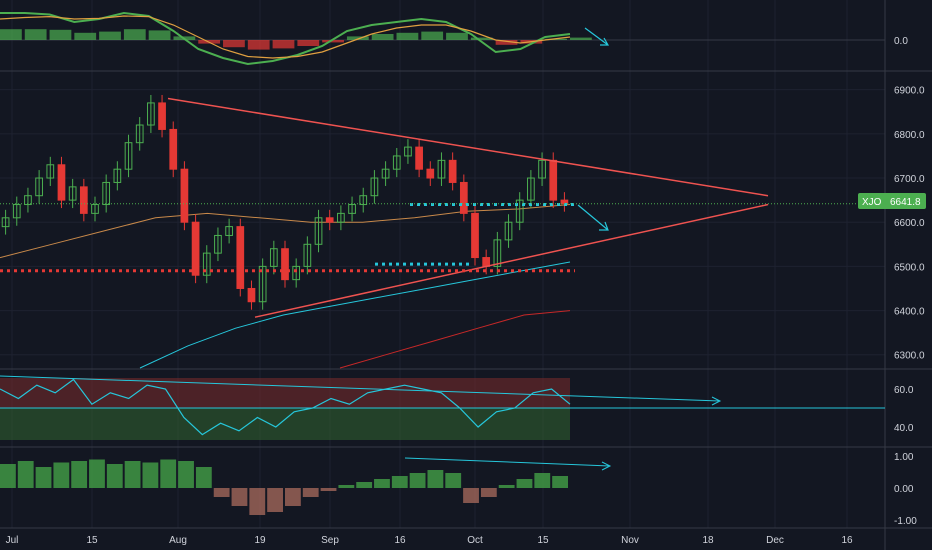  What do you see at coordinates (775, 540) in the screenshot?
I see `x-tick-label: Dec` at bounding box center [775, 540].